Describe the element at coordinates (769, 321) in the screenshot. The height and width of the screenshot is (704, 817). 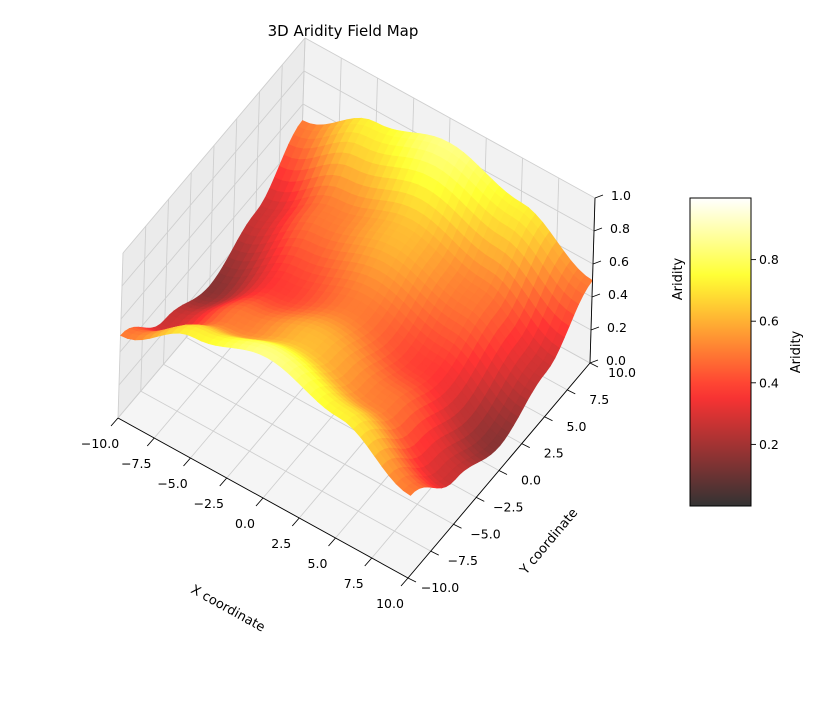
I see `colorbar-tick-label: 0.6` at that location.